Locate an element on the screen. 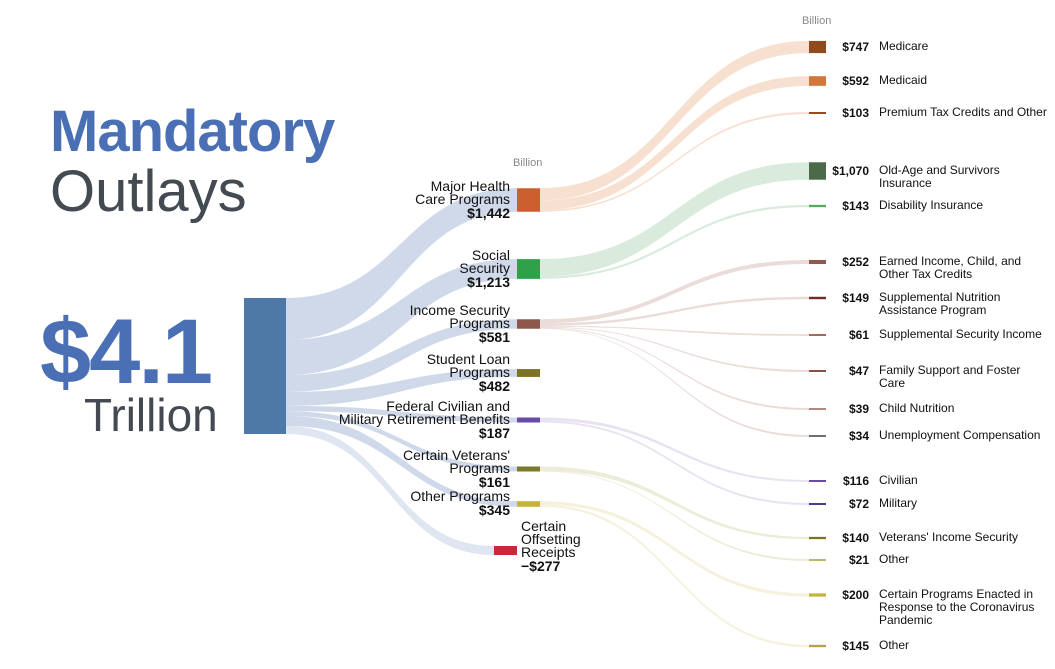 This screenshot has width=1055, height=669. total-unit: Trillion is located at coordinates (151, 415).